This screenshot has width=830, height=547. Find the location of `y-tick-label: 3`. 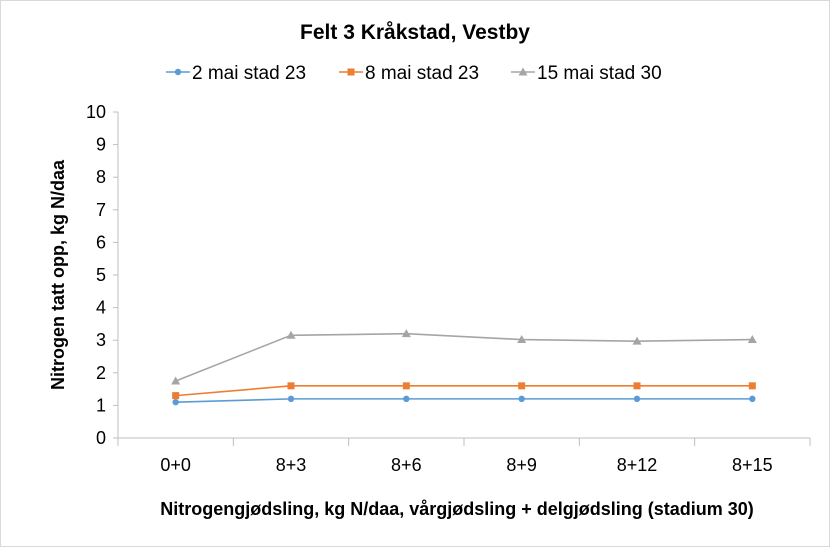

y-tick-label: 3 is located at coordinates (101, 340).